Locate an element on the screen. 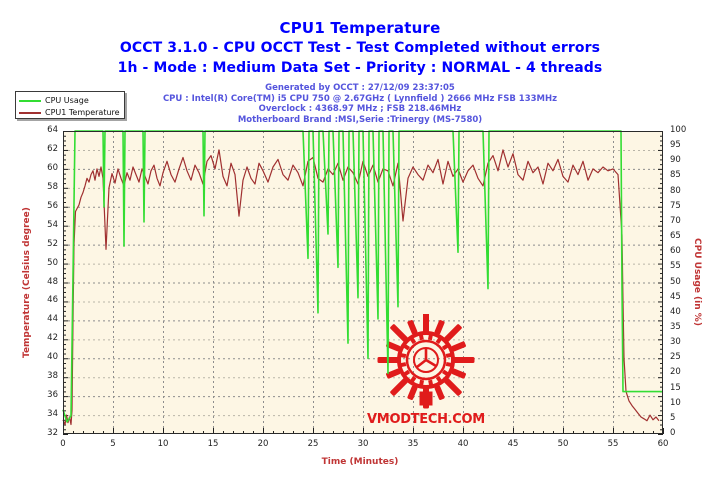  y-tick-label: 38 is located at coordinates (52, 376).